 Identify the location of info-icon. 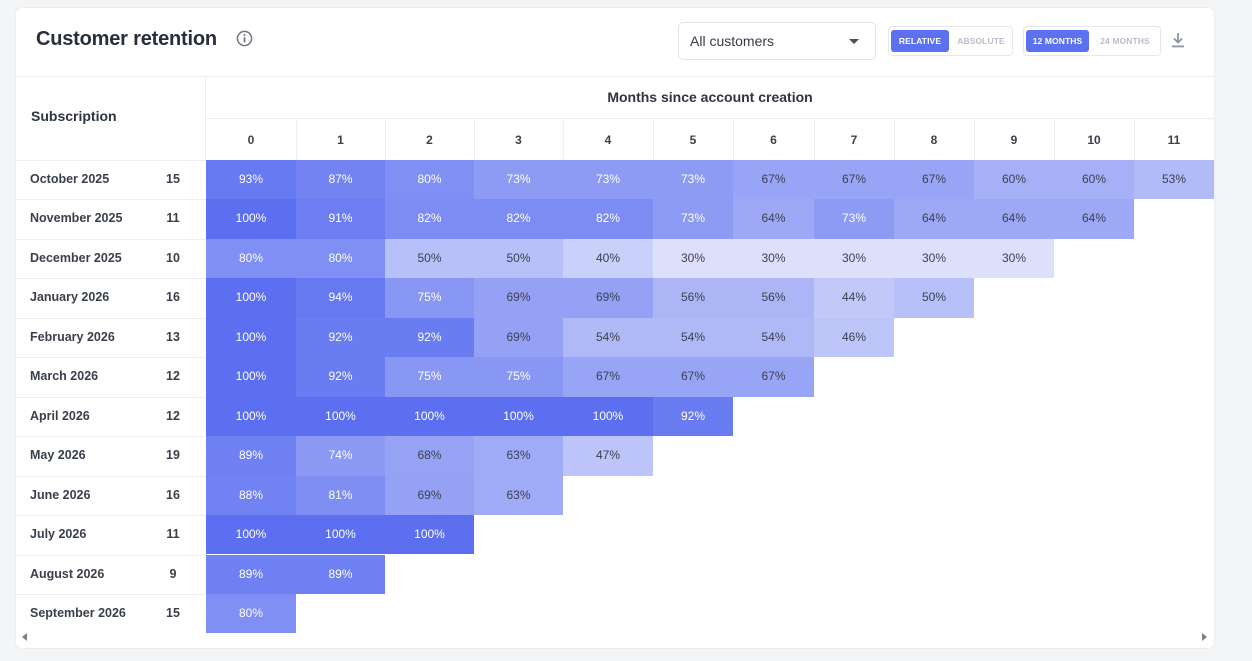
(244, 38).